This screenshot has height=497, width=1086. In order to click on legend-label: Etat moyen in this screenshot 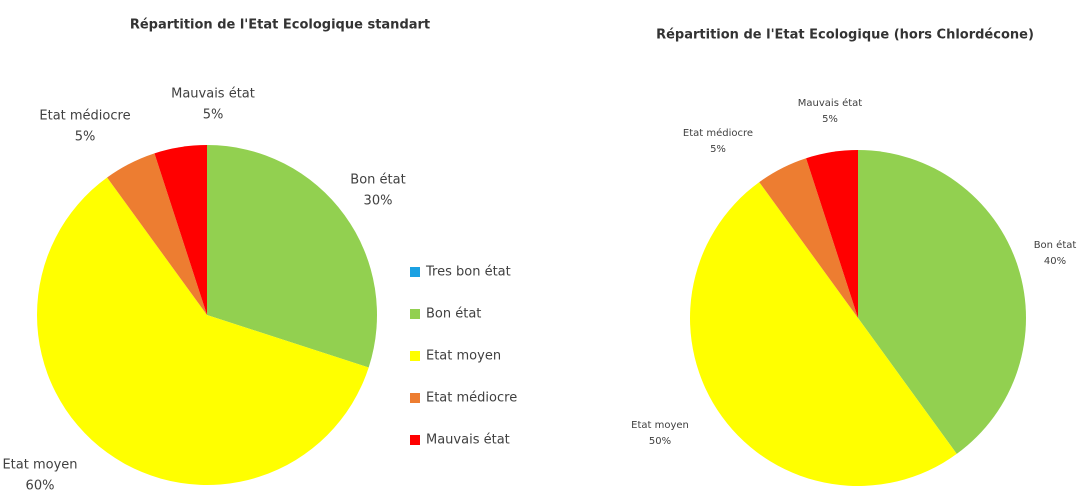, I will do `click(463, 356)`.